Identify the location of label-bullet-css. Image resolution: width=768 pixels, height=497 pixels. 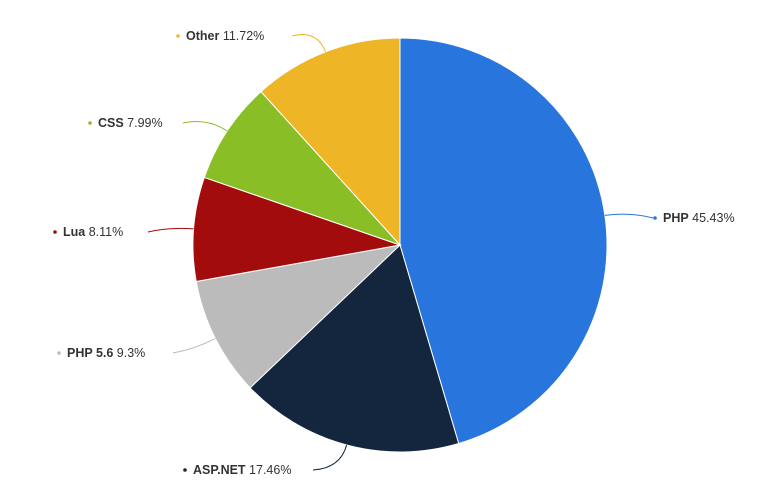
(90, 123).